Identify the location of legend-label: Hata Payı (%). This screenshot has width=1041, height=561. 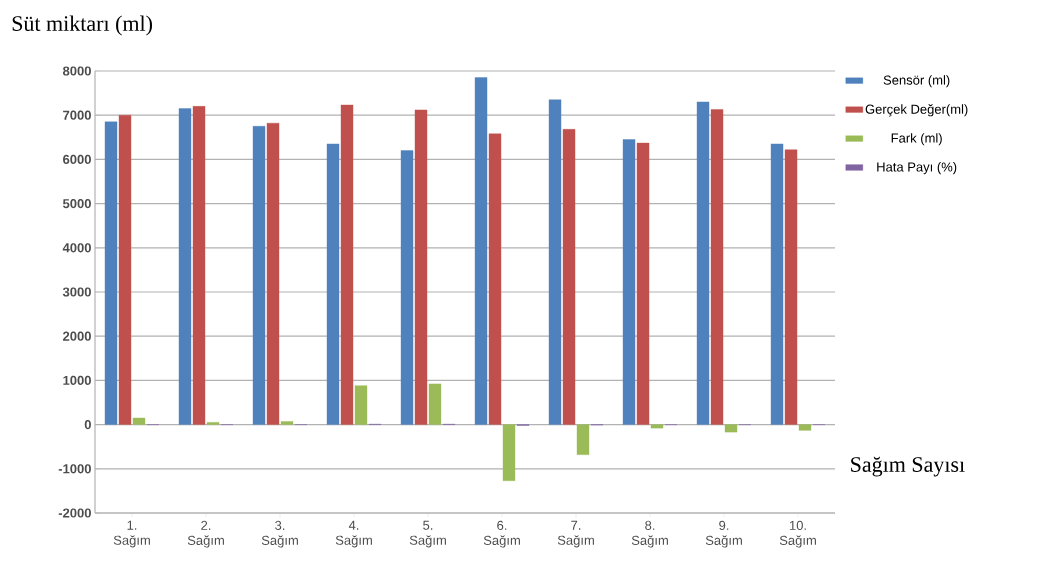
(917, 168).